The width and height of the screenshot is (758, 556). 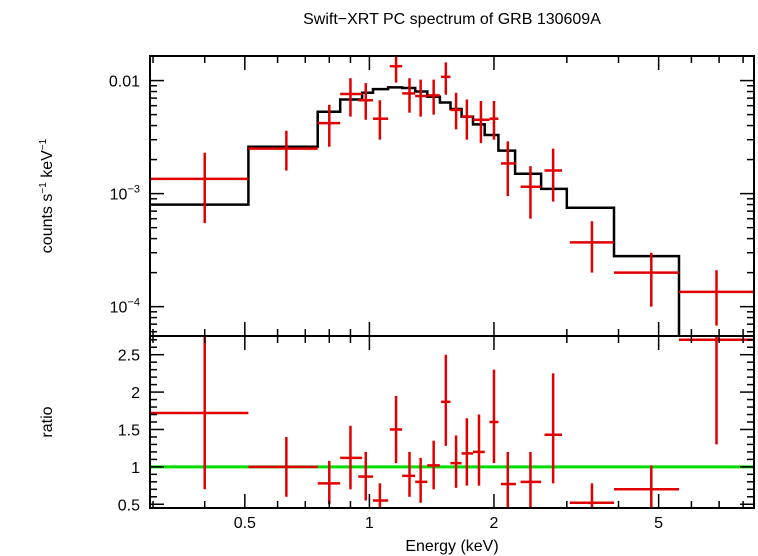 What do you see at coordinates (451, 546) in the screenshot?
I see `x-axis-label: Energy (keV)` at bounding box center [451, 546].